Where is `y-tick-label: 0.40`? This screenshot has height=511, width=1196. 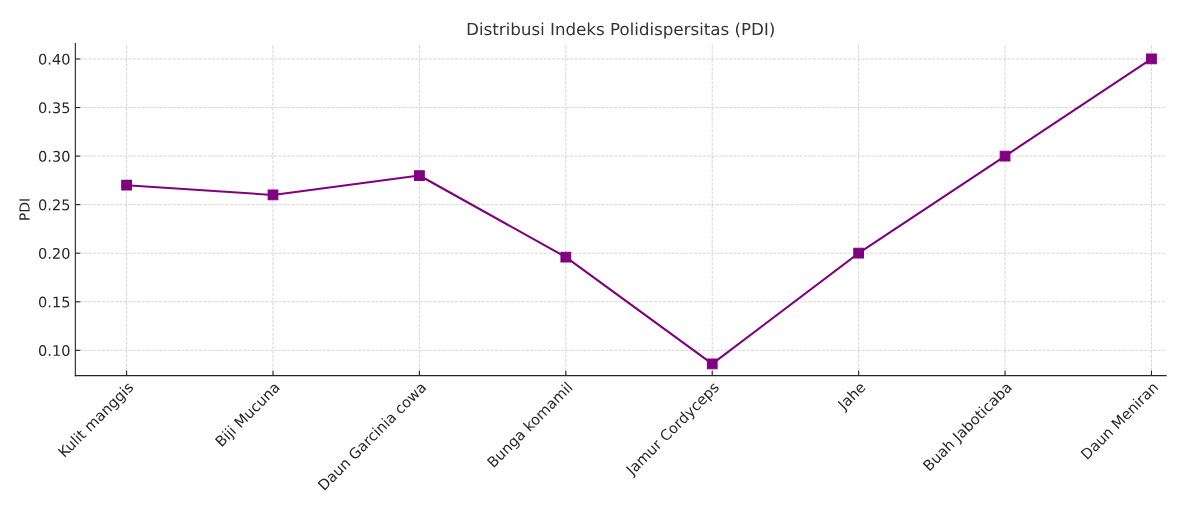 y-tick-label: 0.40 is located at coordinates (54, 59).